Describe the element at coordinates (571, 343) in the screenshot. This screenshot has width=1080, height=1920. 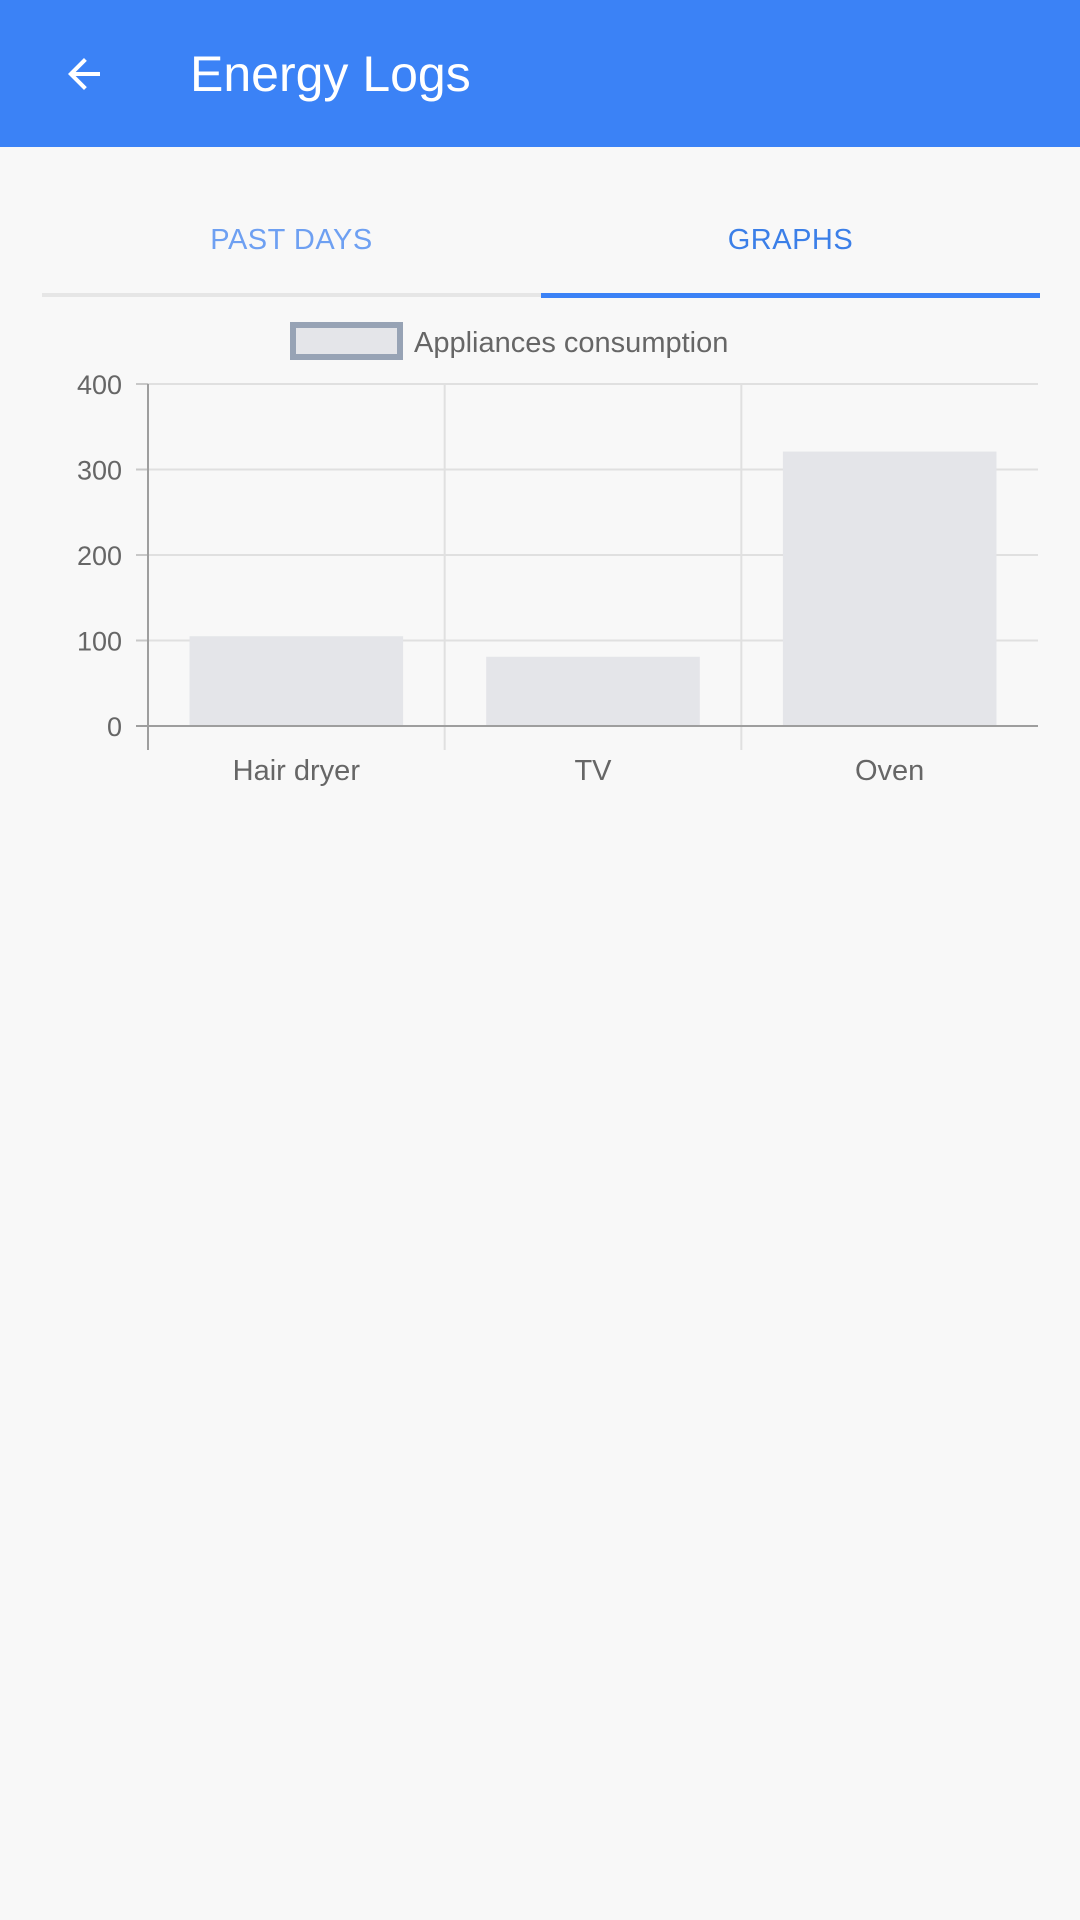
I see `legend-label: Appliances consumption` at that location.